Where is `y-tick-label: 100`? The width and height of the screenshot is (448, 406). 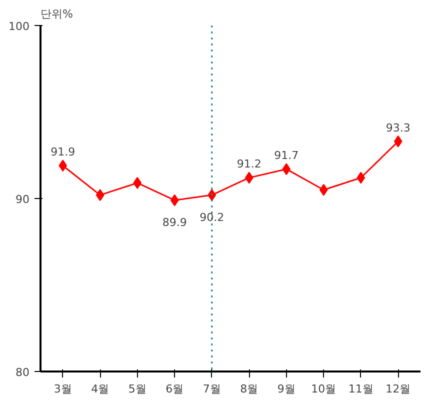 y-tick-label: 100 is located at coordinates (19, 26).